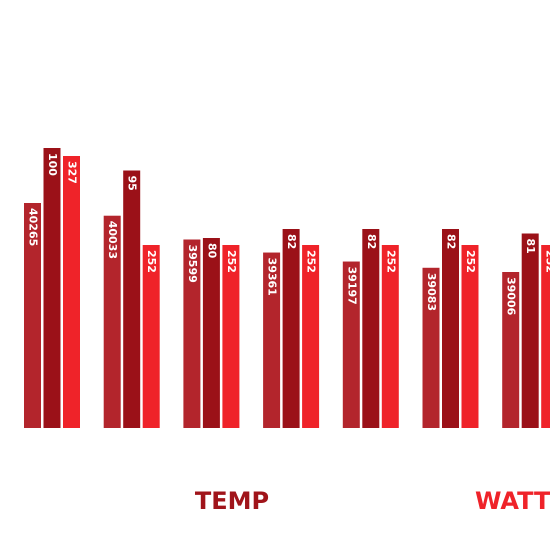  I want to click on bar-value-label: 40265, so click(33, 227).